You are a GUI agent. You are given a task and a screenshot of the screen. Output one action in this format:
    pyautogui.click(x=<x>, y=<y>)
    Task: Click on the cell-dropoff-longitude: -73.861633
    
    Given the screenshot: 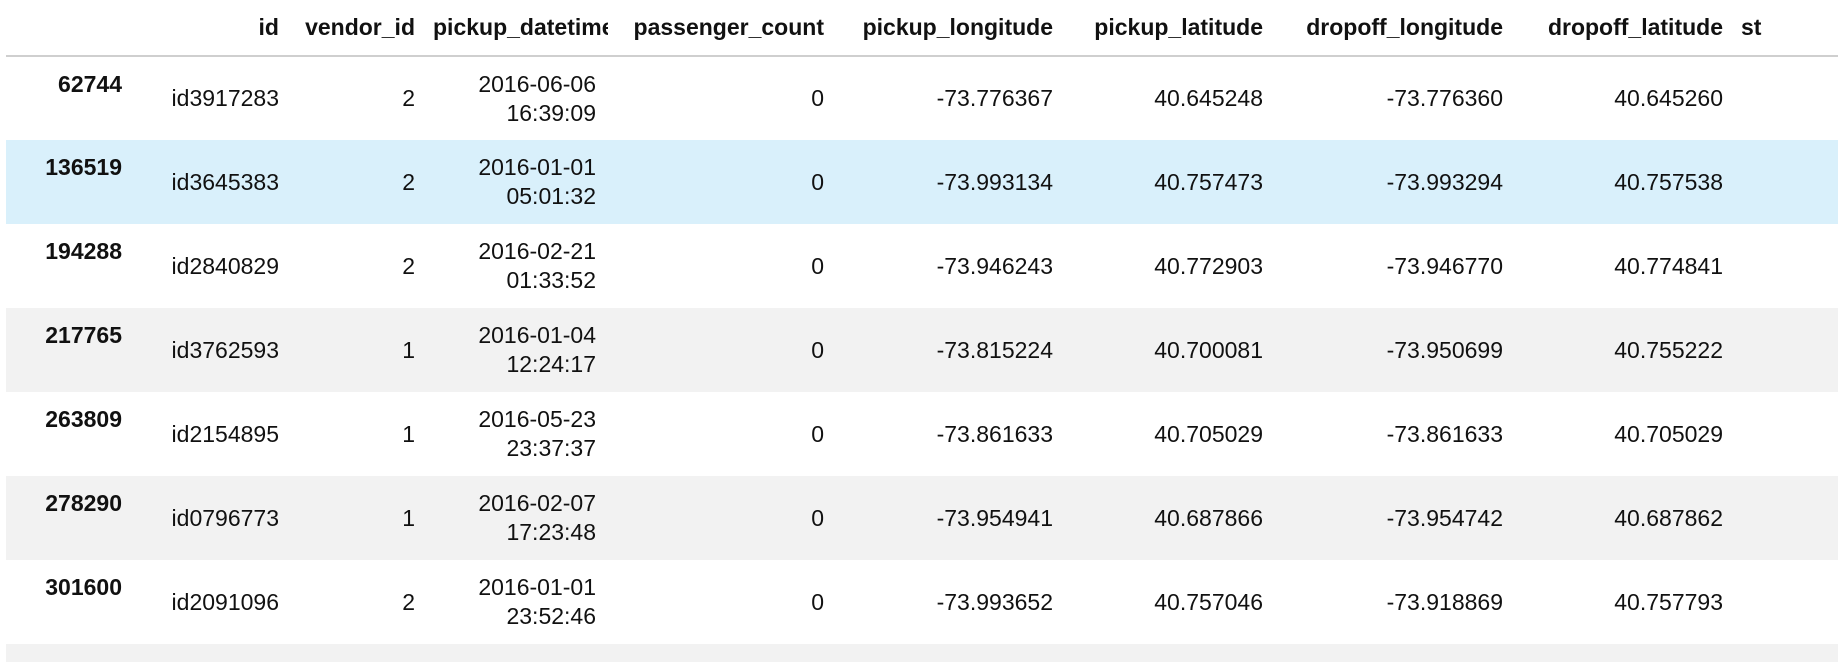 What is the action you would take?
    pyautogui.click(x=1444, y=433)
    